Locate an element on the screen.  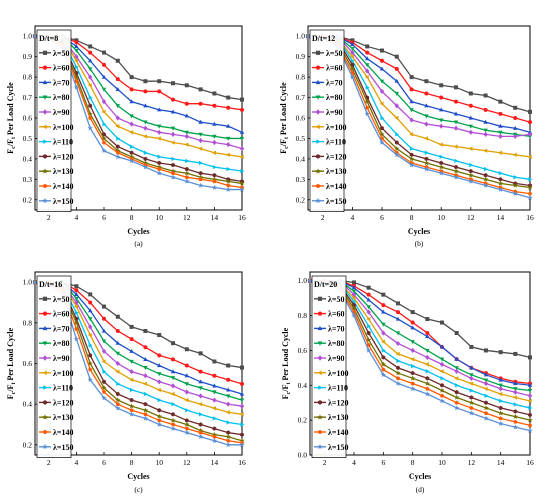
series-λ=60 is located at coordinates (419, 79).